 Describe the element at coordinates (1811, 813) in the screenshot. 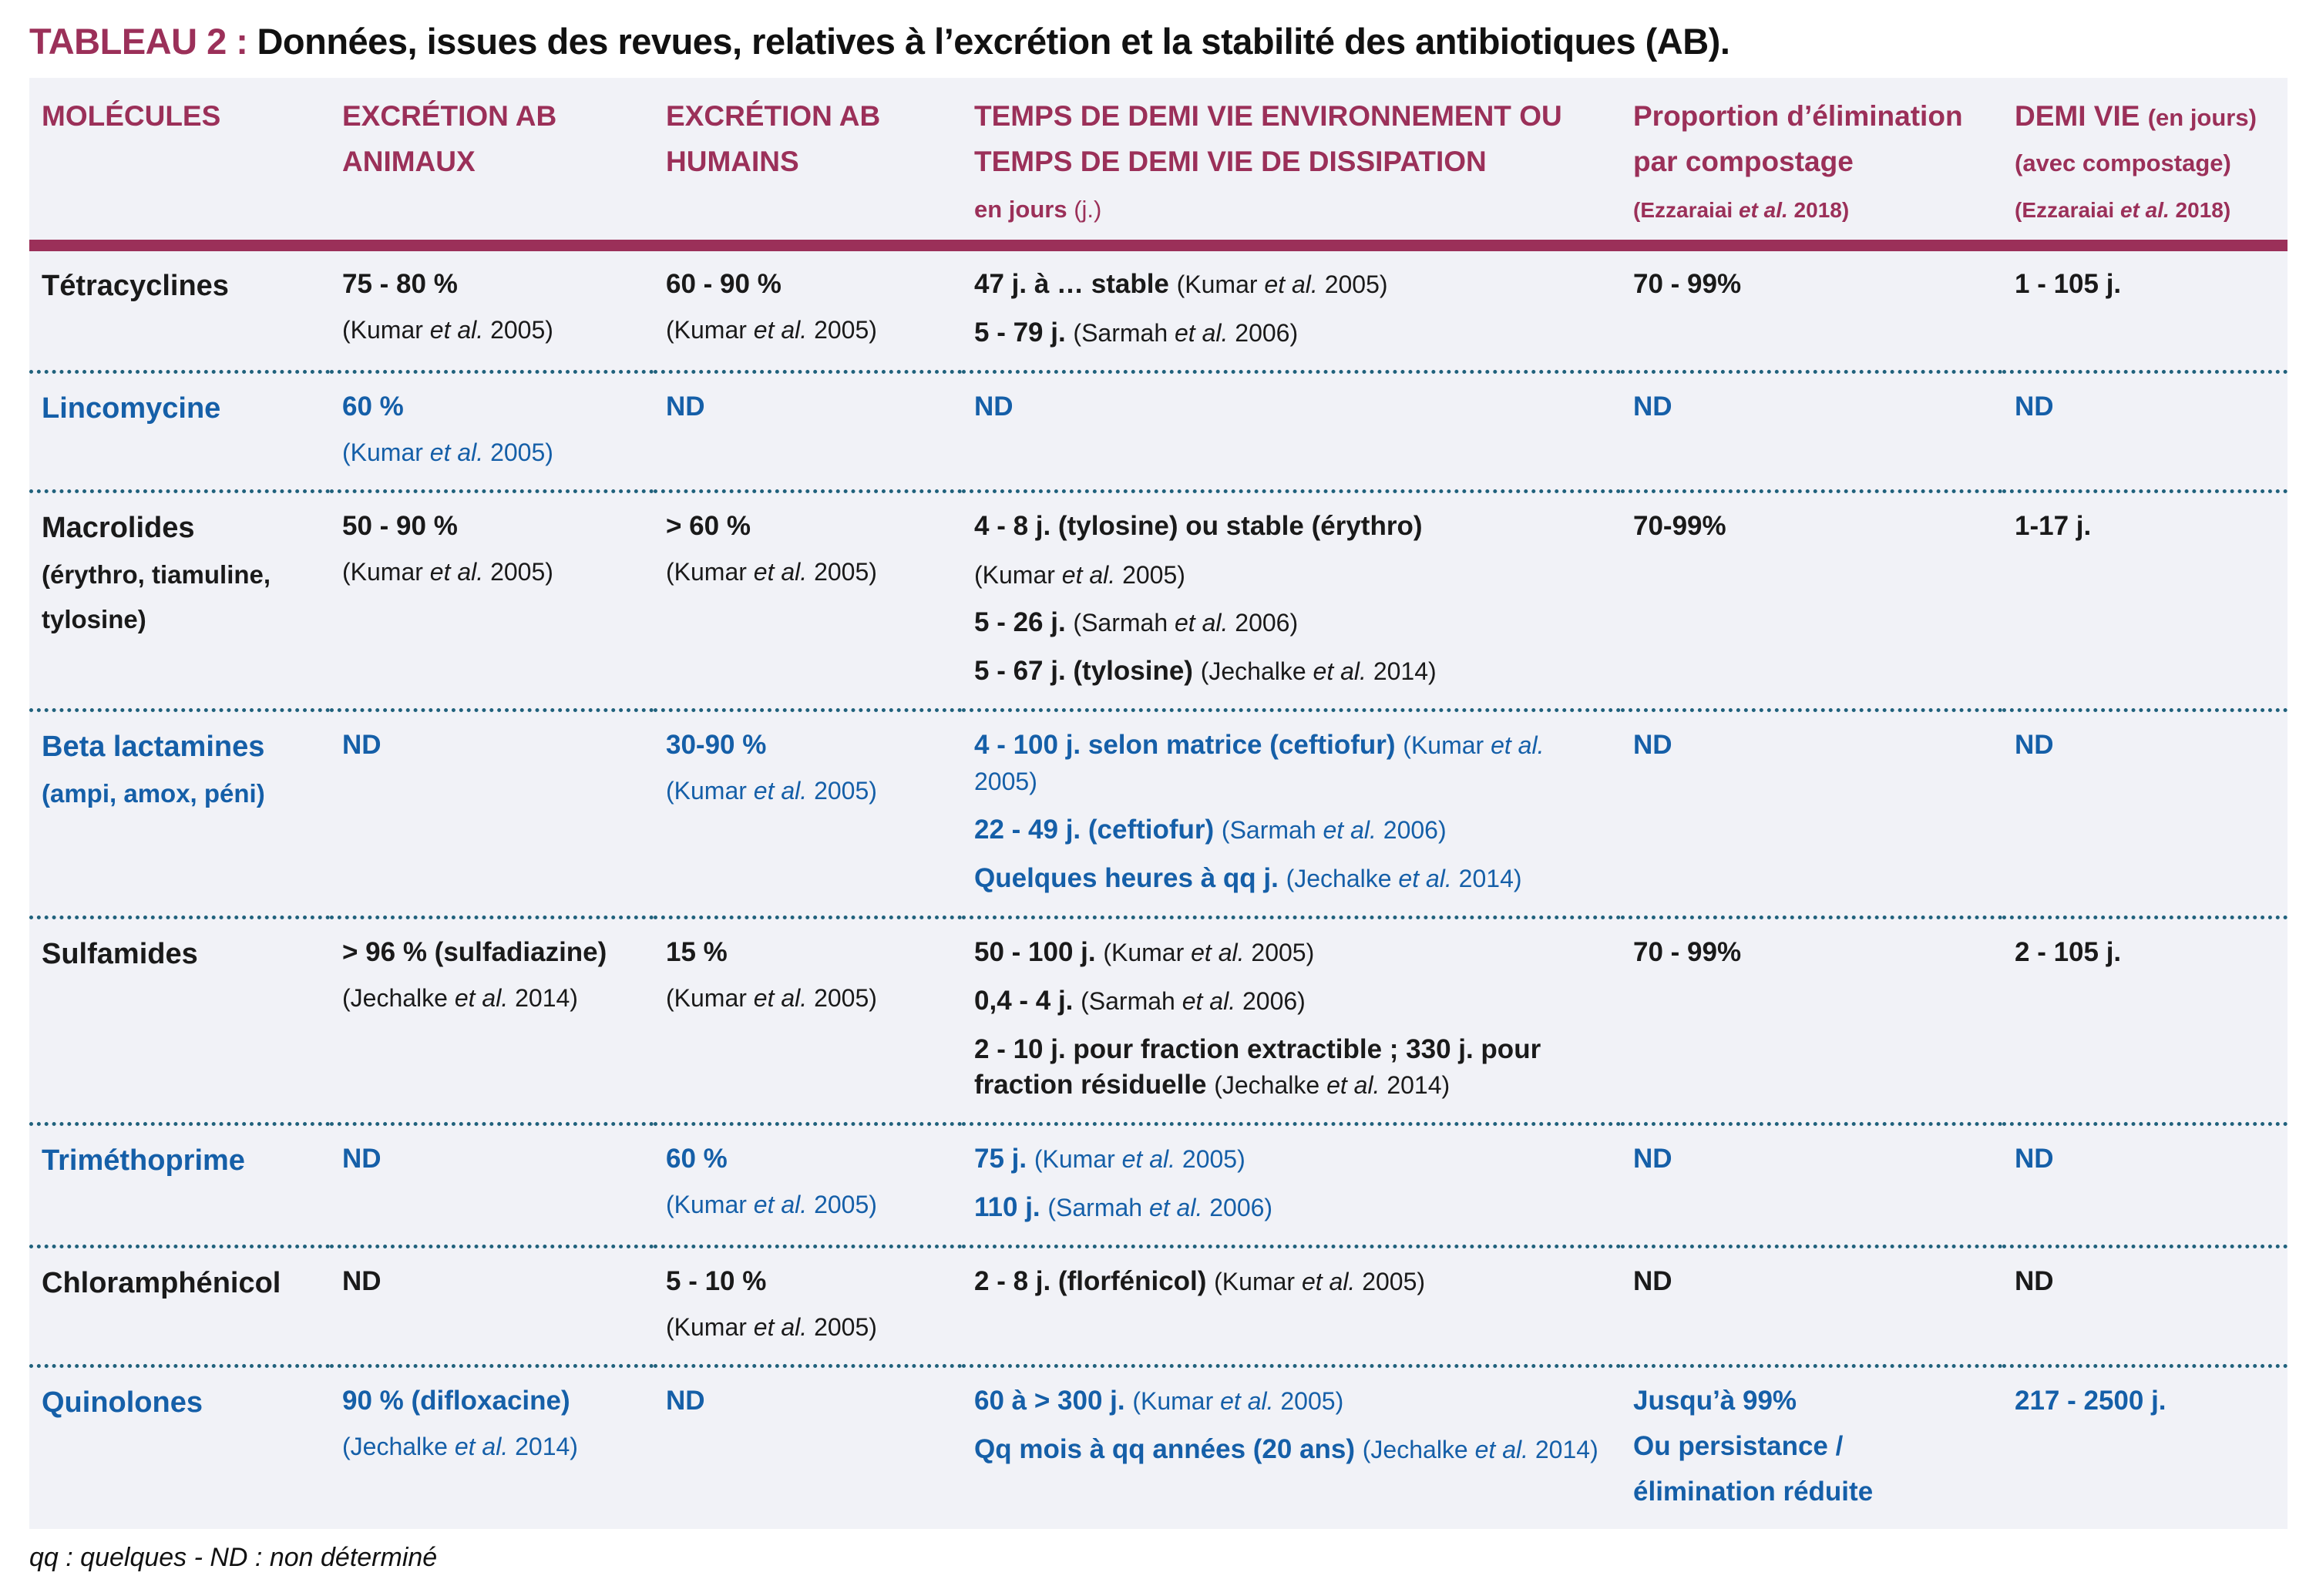

I see `cell-beta-lactamines-proportion-elimination-compostage: ND` at that location.